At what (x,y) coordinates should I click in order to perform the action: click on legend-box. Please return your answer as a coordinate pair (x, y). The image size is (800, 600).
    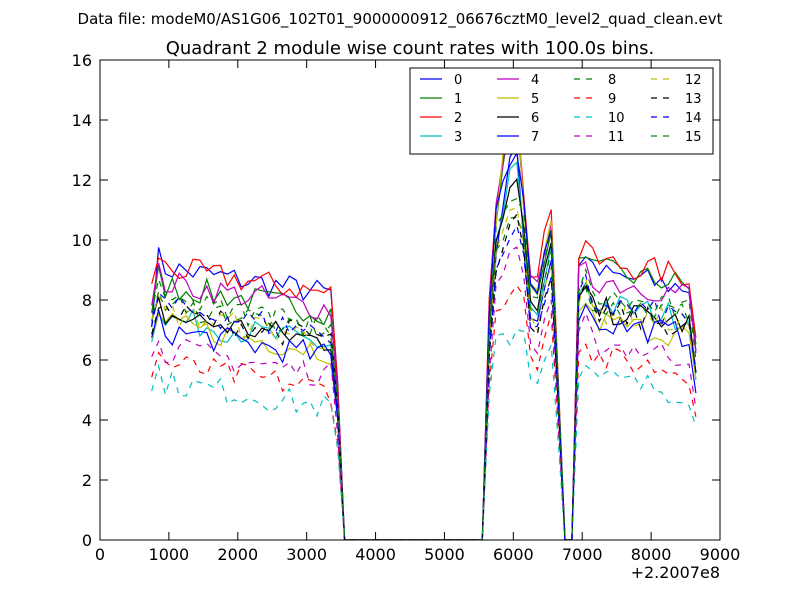
    Looking at the image, I should click on (561, 111).